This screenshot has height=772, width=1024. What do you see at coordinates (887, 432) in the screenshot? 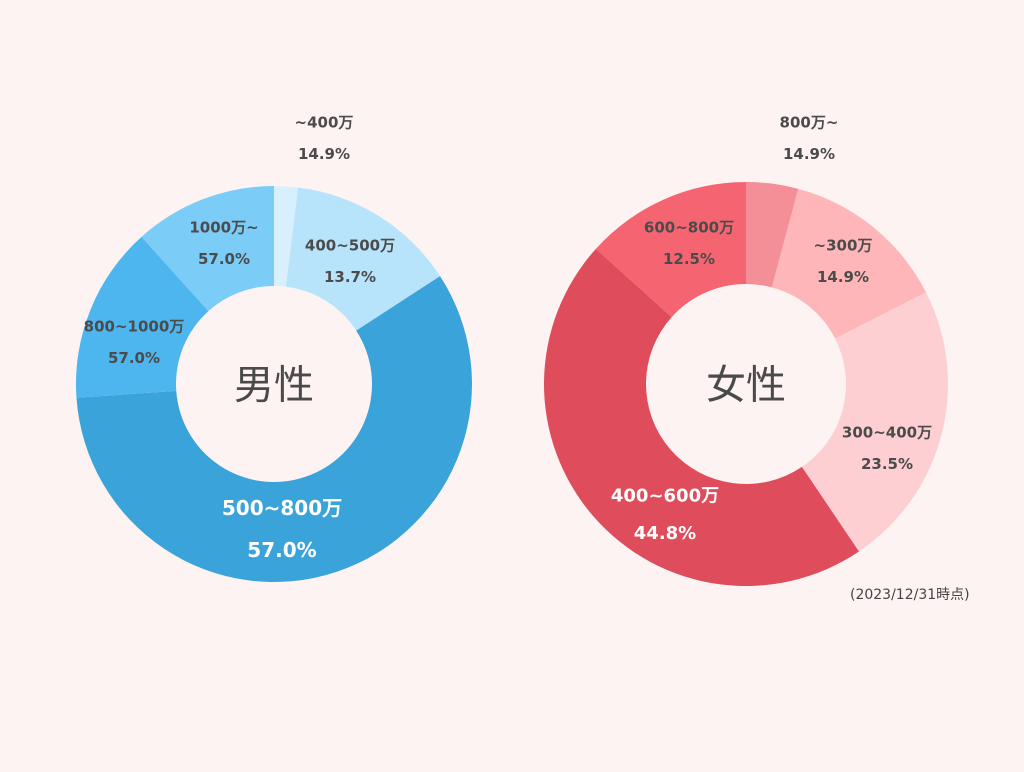
I see `slice-label: 300~400万` at bounding box center [887, 432].